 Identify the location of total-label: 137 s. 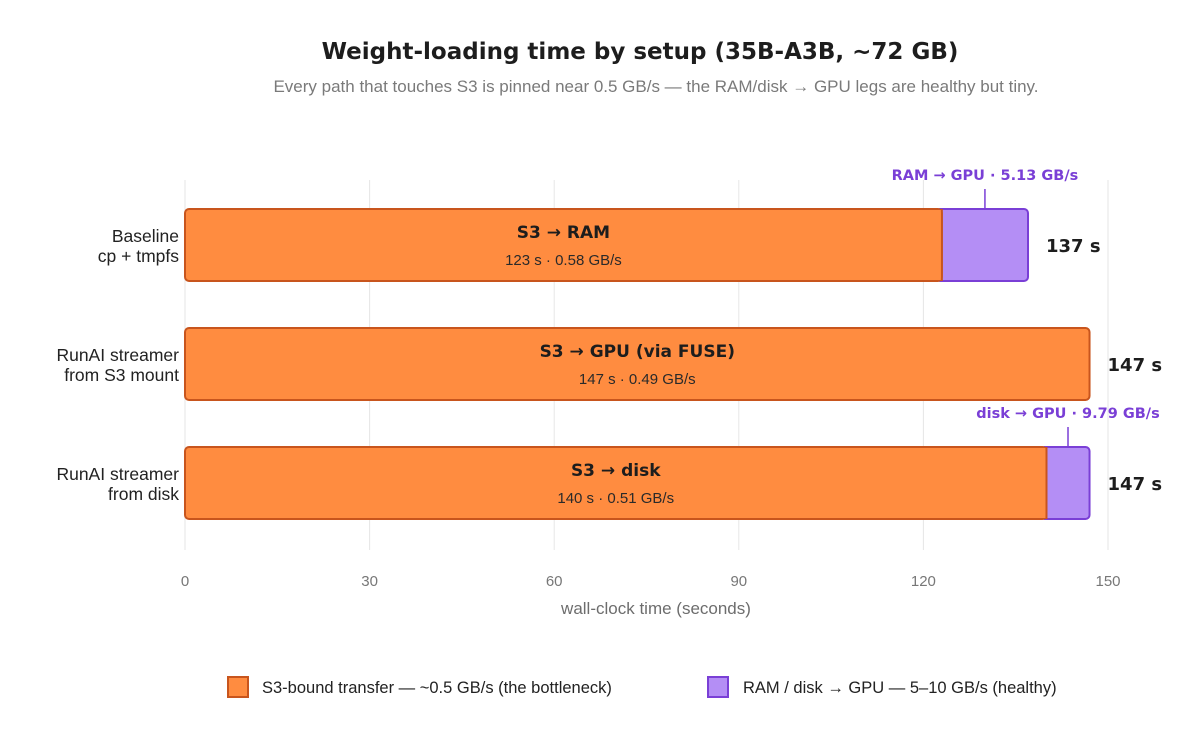
(1073, 246).